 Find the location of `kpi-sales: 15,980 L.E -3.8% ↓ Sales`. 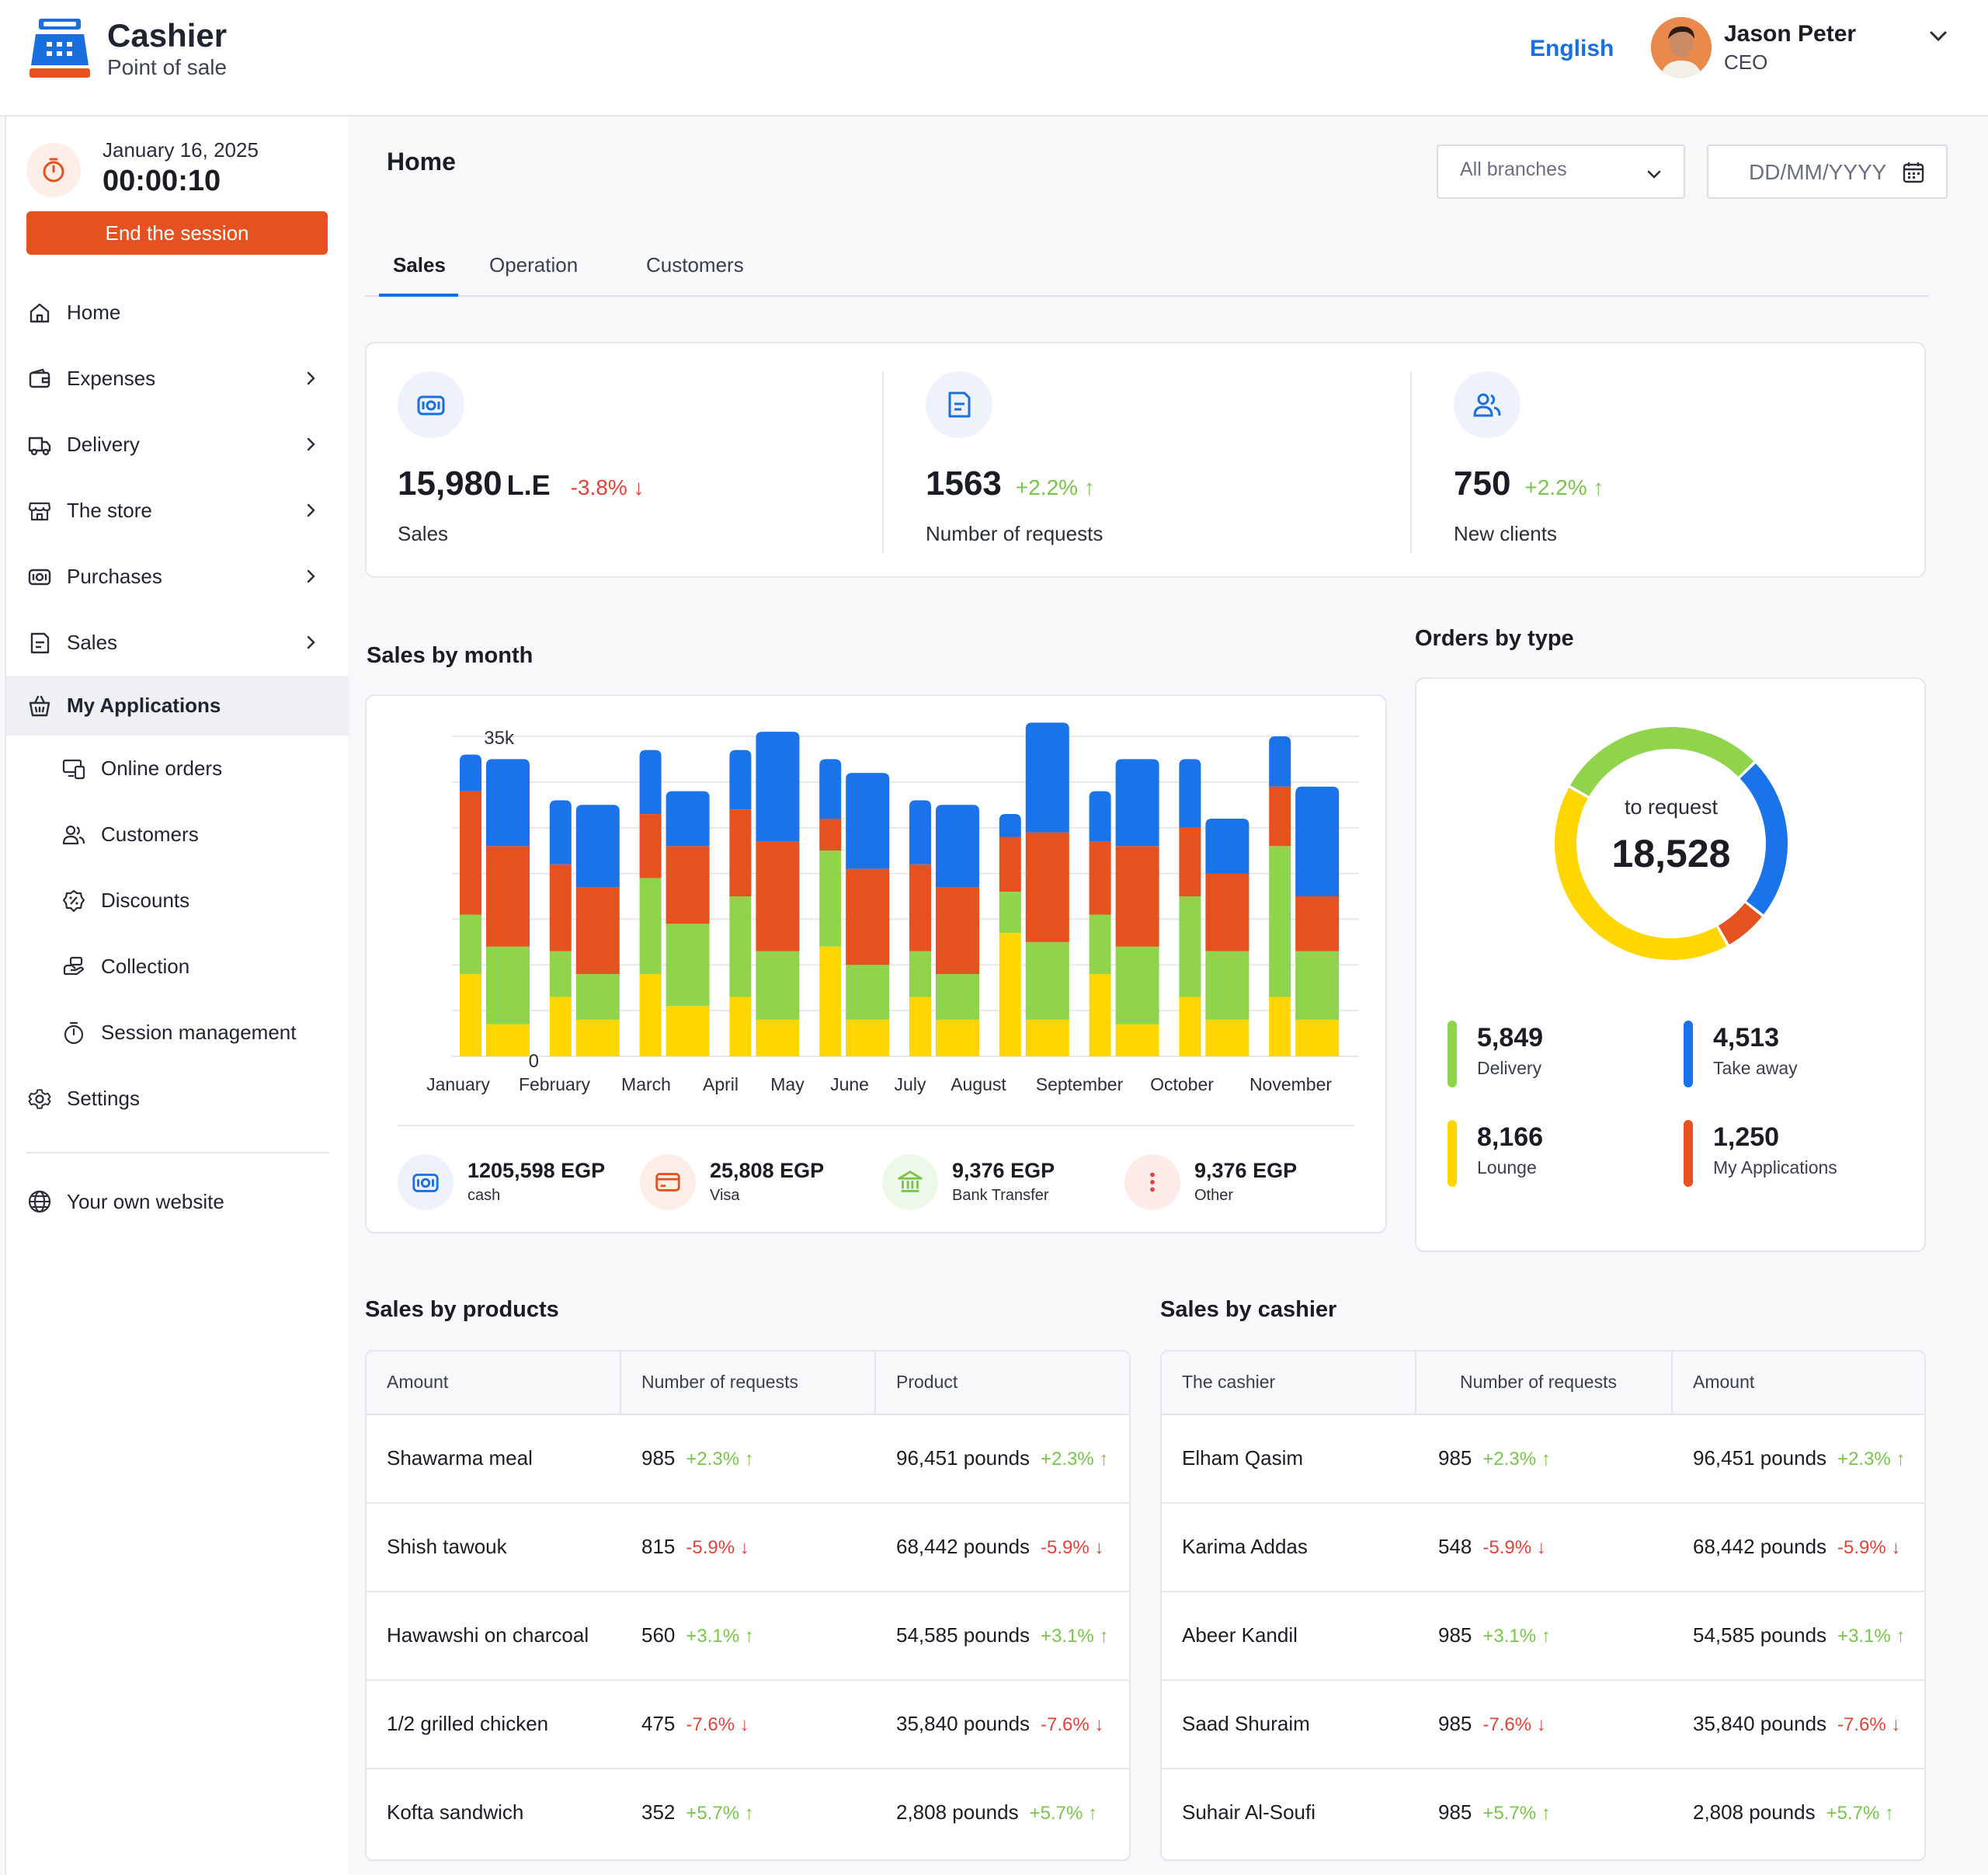

kpi-sales: 15,980 L.E -3.8% ↓ Sales is located at coordinates (631, 460).